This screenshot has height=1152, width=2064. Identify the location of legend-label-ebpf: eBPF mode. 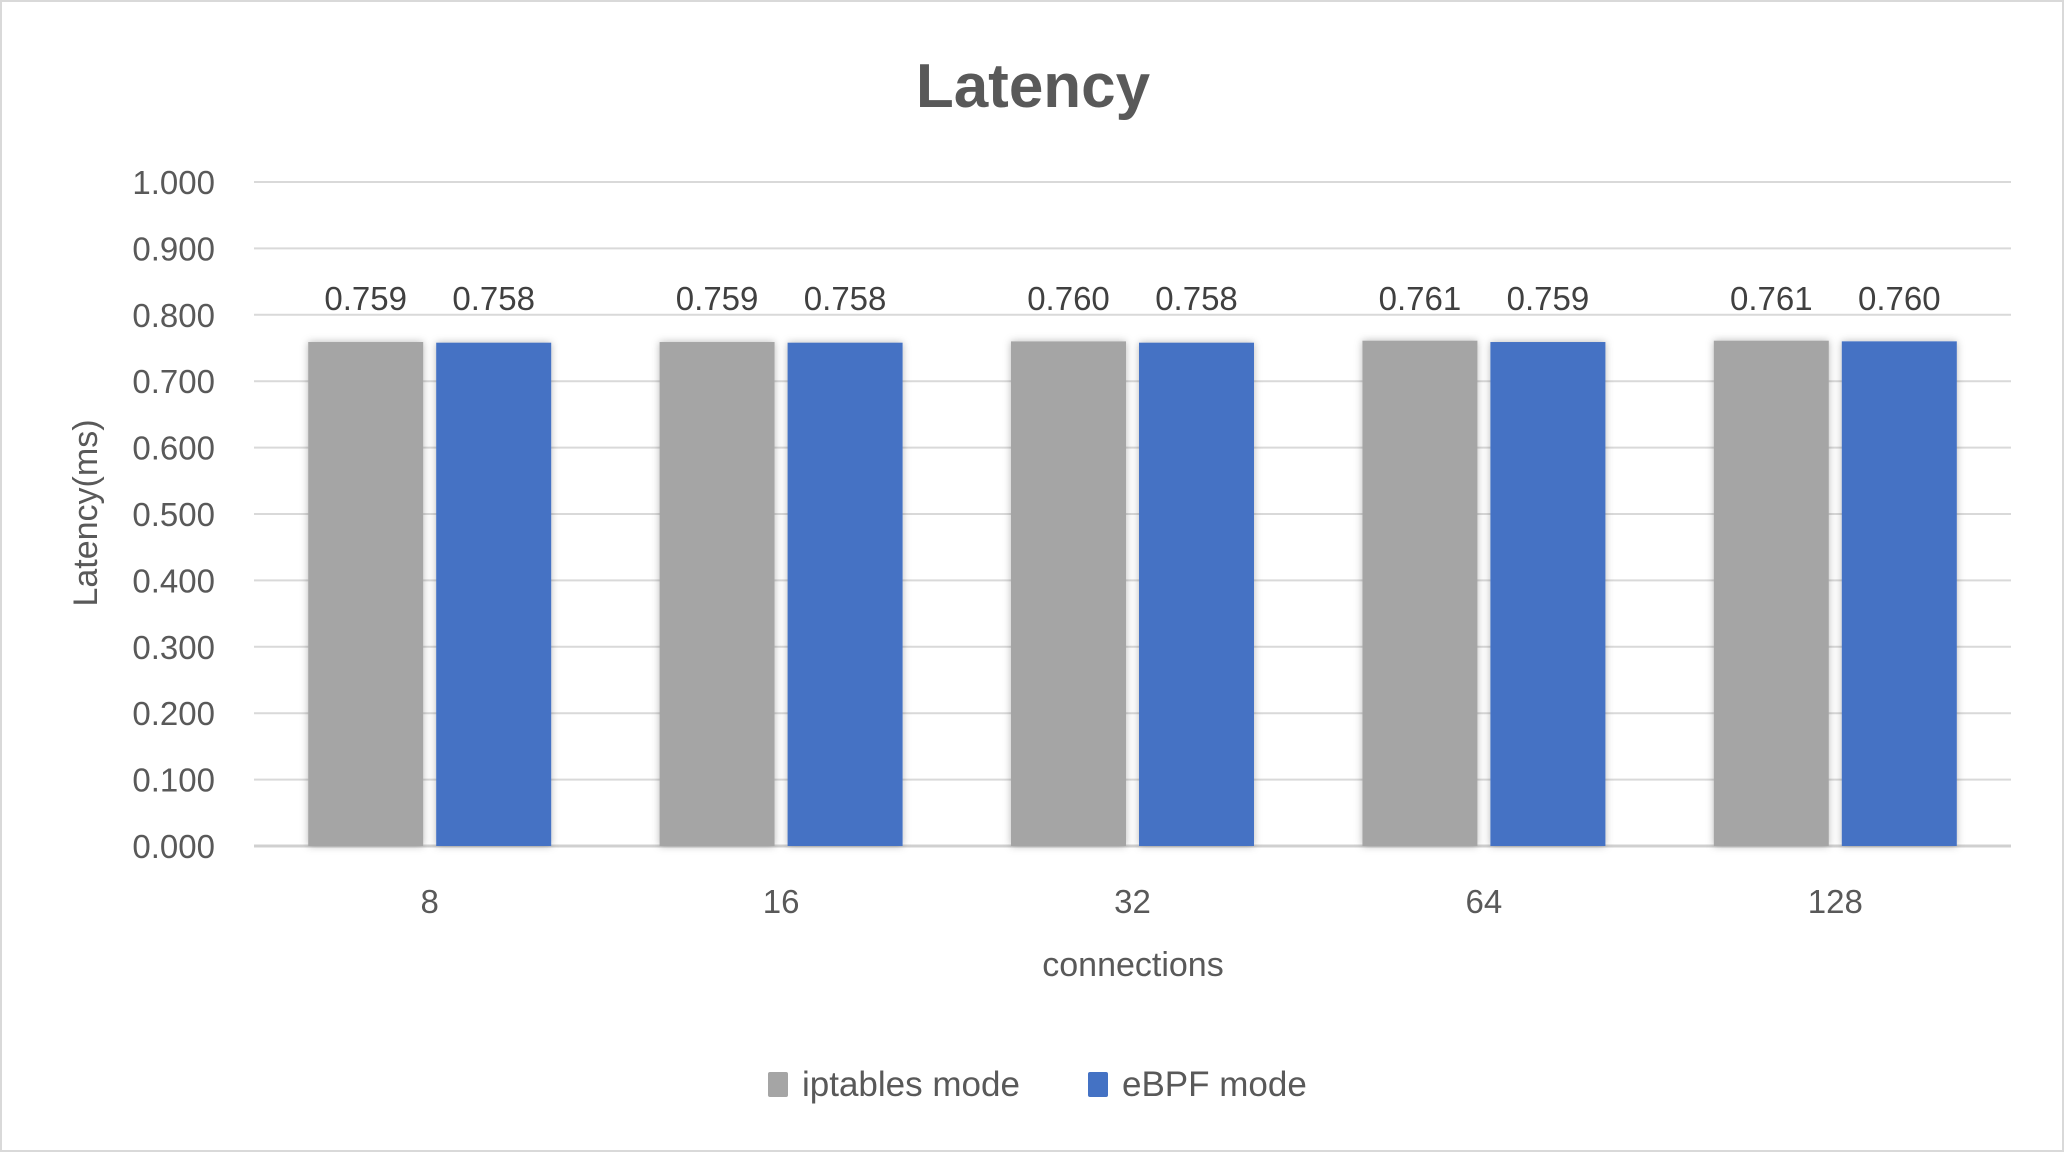
(1214, 1084).